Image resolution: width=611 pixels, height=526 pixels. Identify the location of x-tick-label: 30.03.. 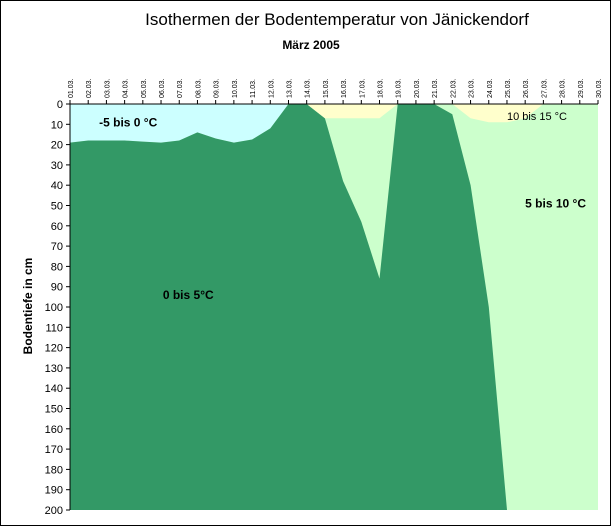
(599, 88).